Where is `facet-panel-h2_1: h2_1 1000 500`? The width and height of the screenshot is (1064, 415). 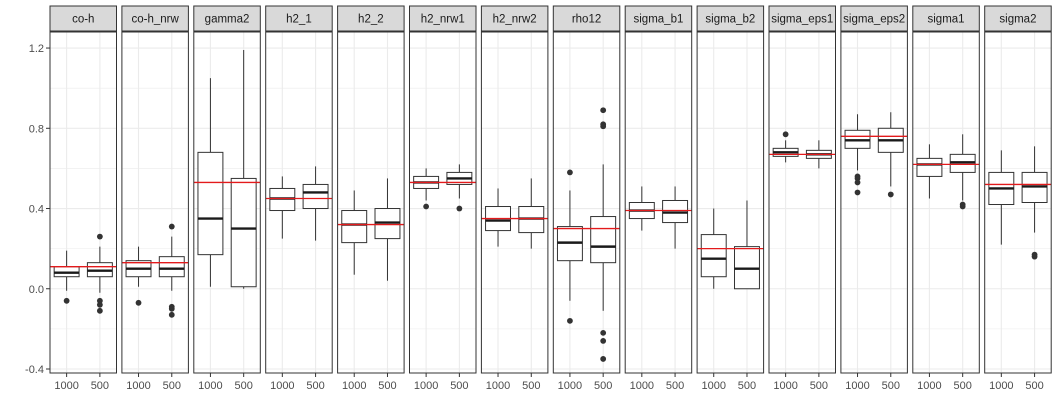
facet-panel-h2_1: h2_1 1000 500 is located at coordinates (299, 198).